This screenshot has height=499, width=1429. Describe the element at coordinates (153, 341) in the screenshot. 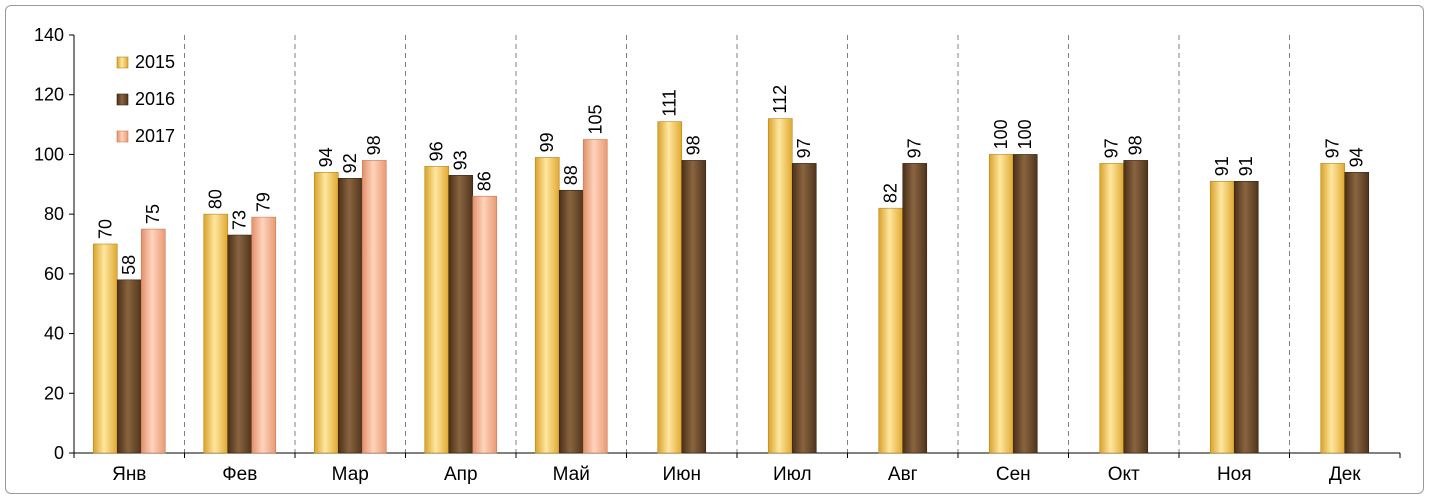

I see `bar-2017-Янв` at that location.